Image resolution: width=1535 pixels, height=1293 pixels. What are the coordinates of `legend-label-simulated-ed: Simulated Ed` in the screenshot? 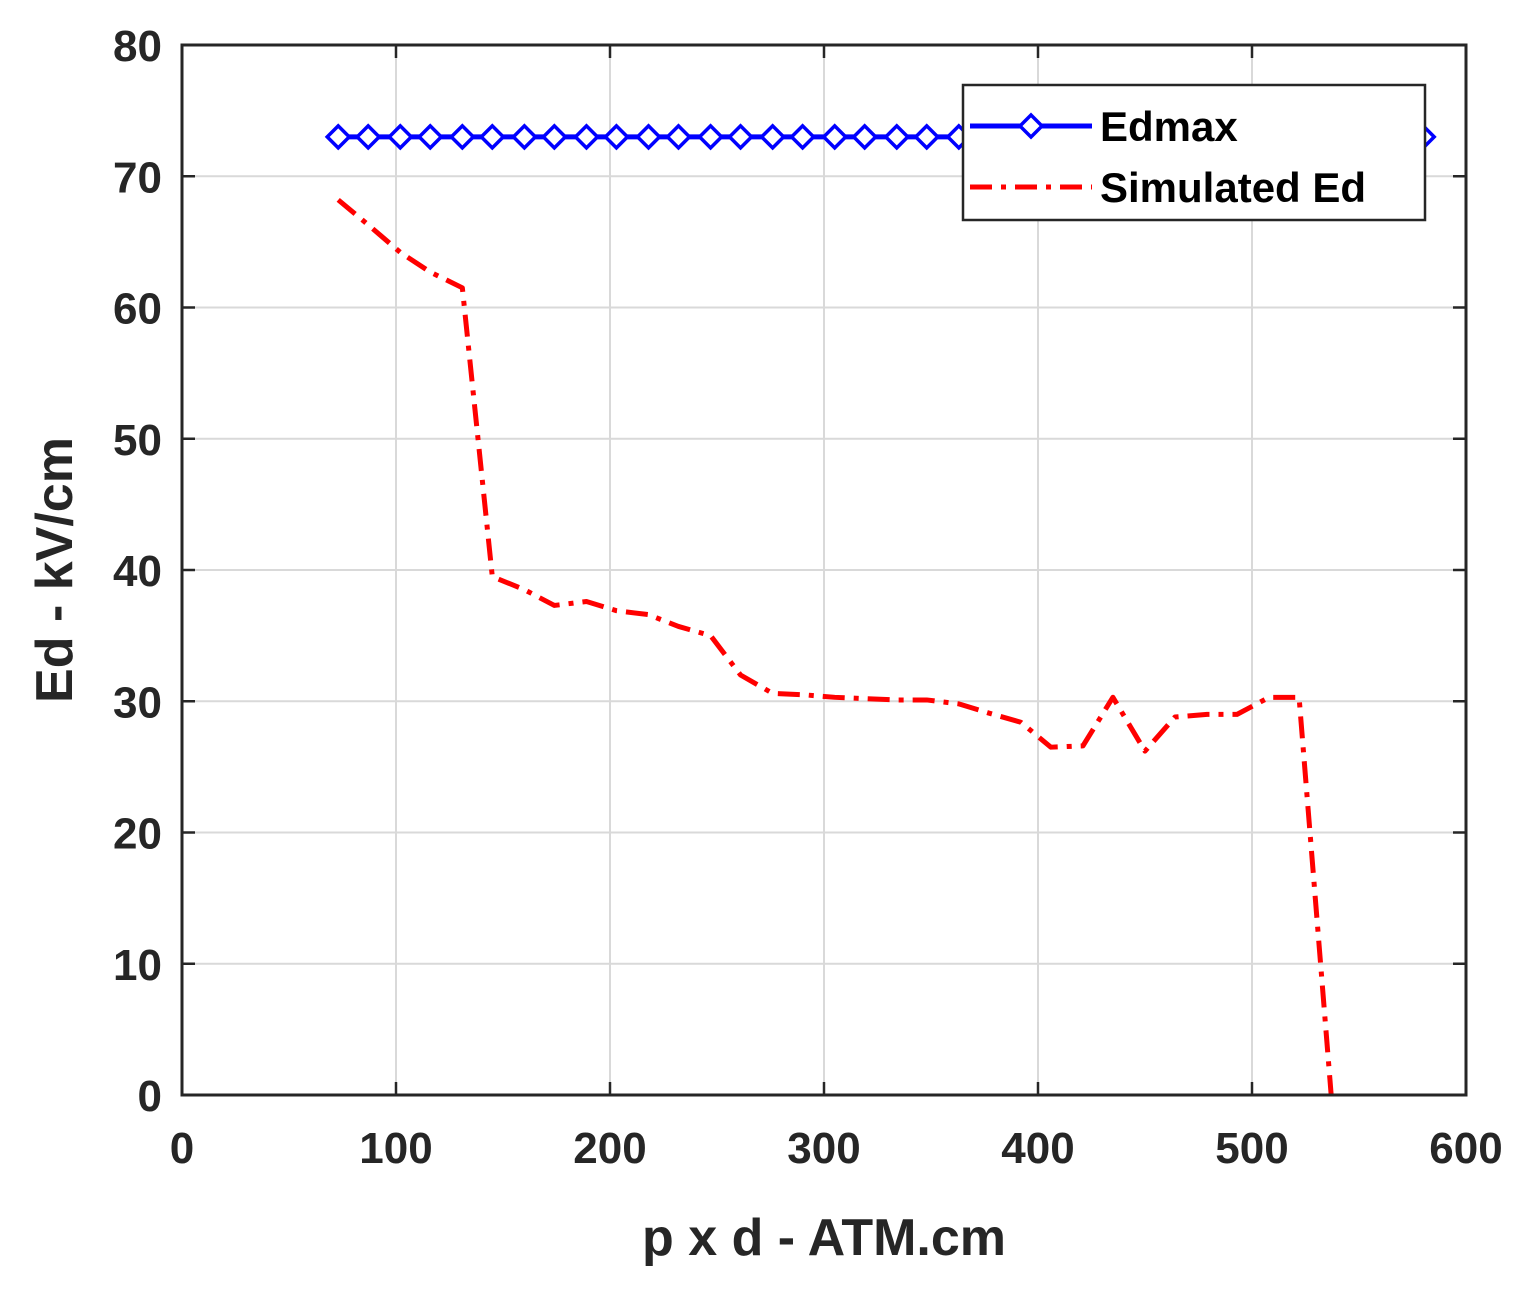 It's located at (1233, 187).